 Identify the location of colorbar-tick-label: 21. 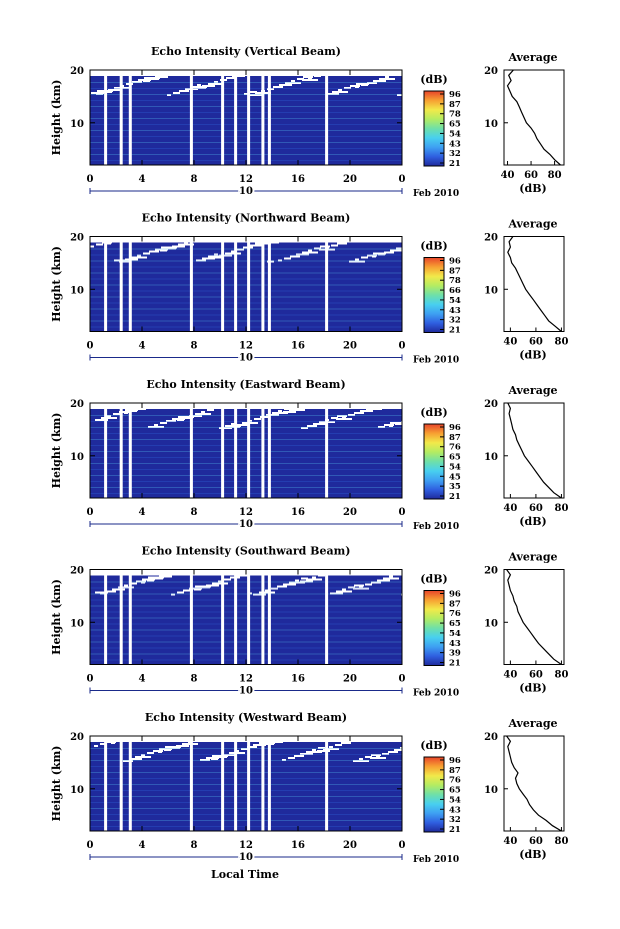
(455, 331).